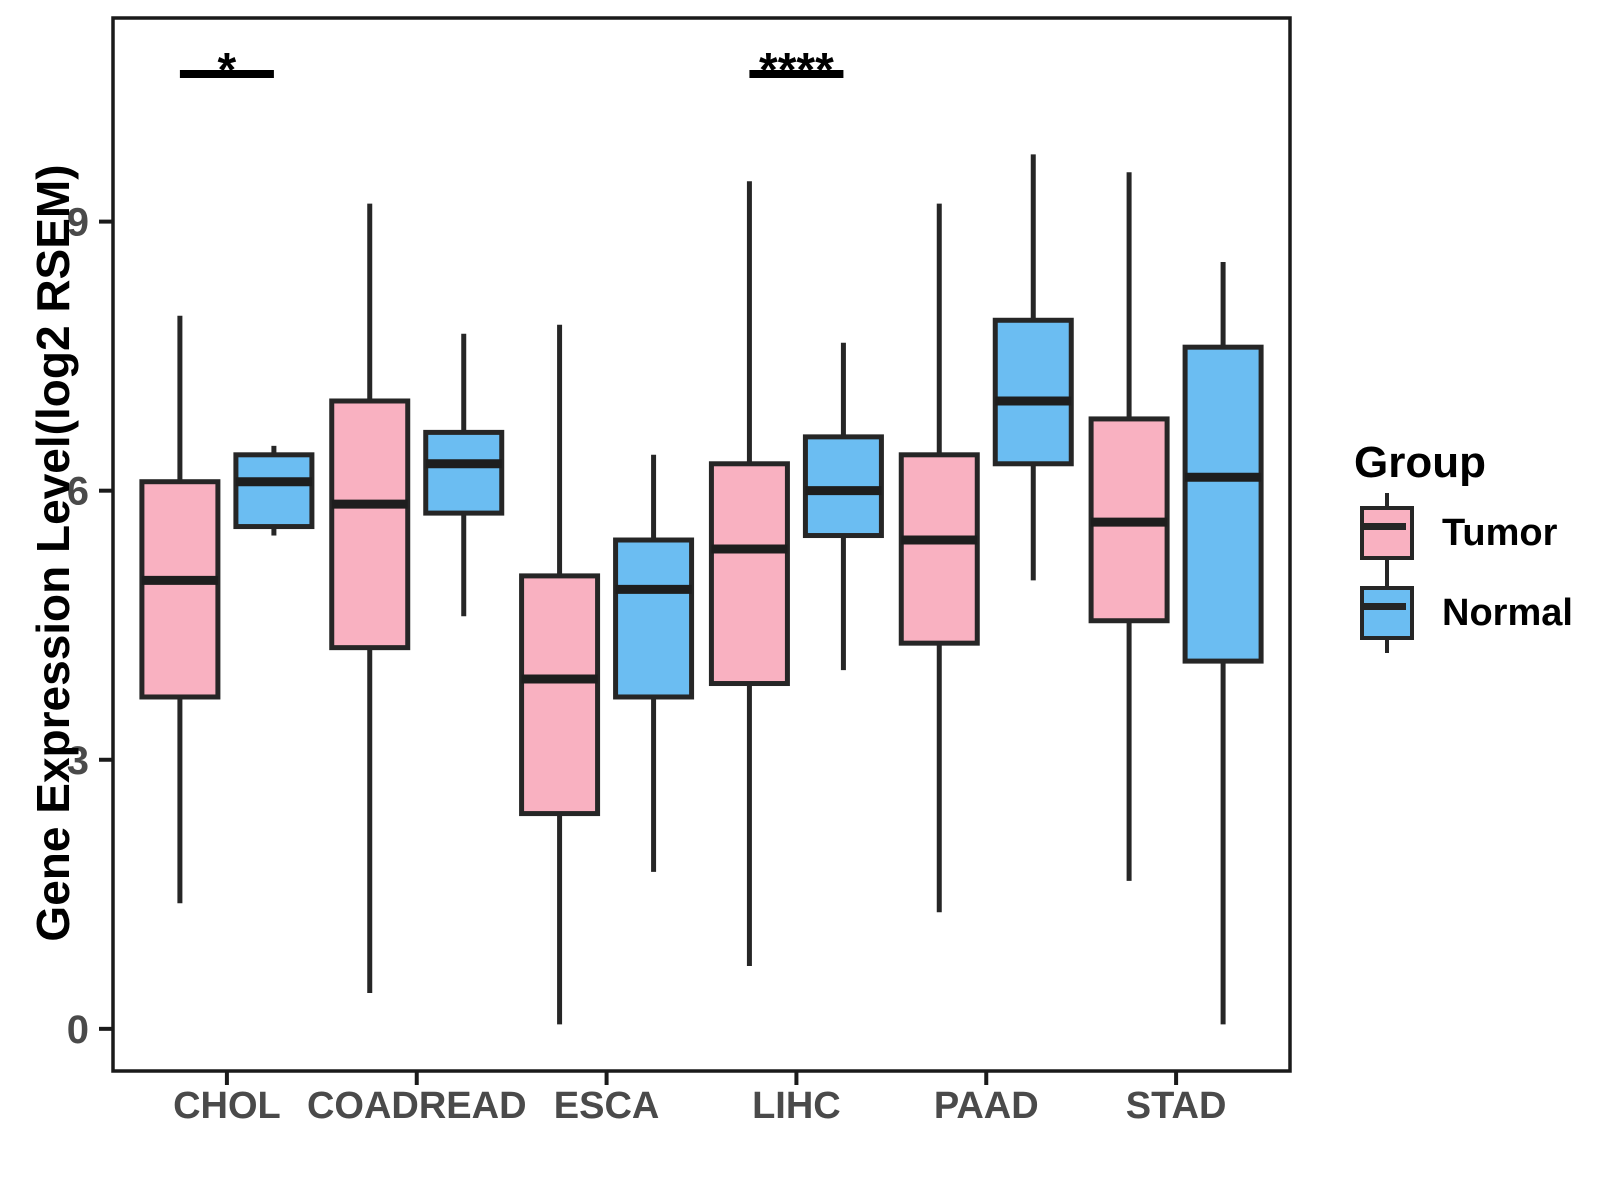 This screenshot has width=1600, height=1200. What do you see at coordinates (78, 761) in the screenshot?
I see `y-tick-label: 3` at bounding box center [78, 761].